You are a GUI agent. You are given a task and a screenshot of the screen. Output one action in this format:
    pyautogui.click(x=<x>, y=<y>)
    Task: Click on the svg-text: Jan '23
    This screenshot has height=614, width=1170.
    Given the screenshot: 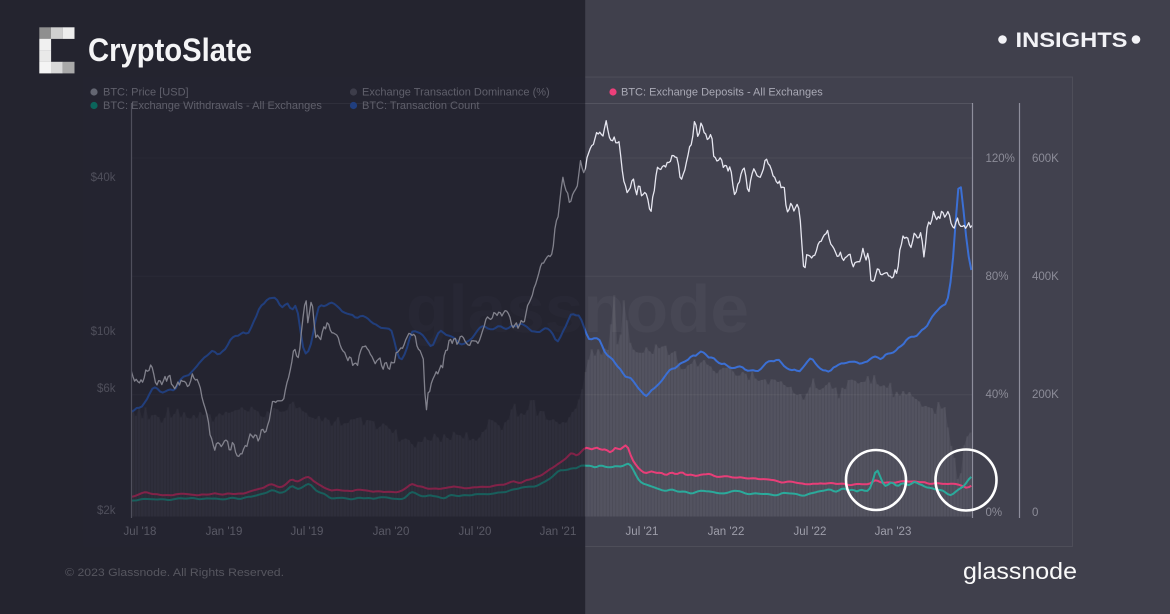 What is the action you would take?
    pyautogui.click(x=893, y=532)
    